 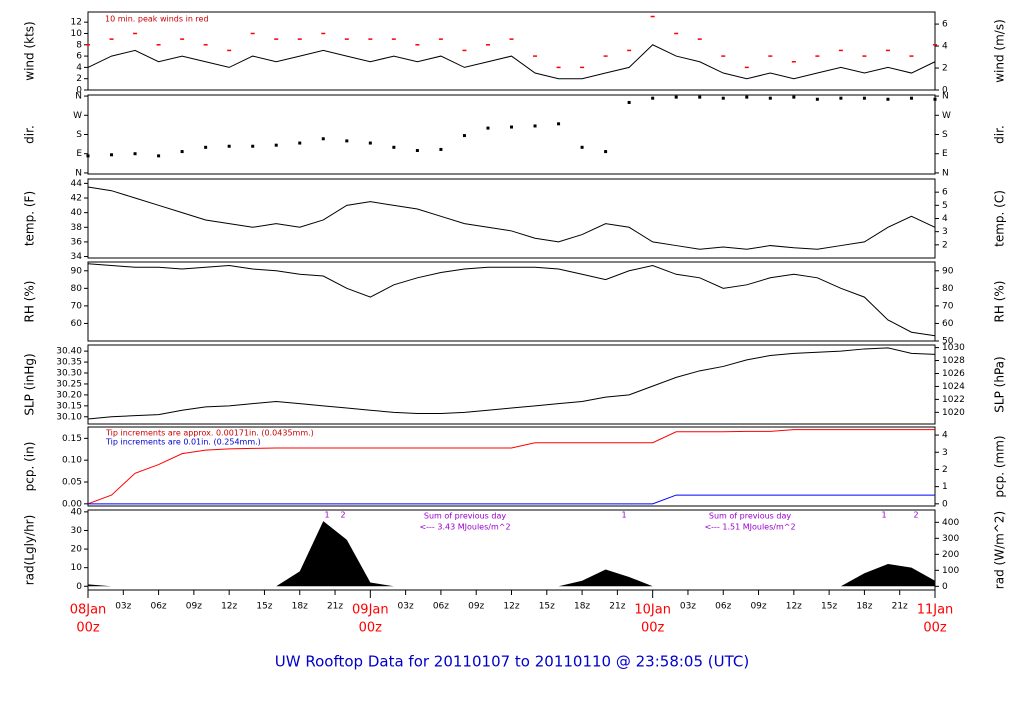 I want to click on y-tick-label: 4, so click(x=79, y=68).